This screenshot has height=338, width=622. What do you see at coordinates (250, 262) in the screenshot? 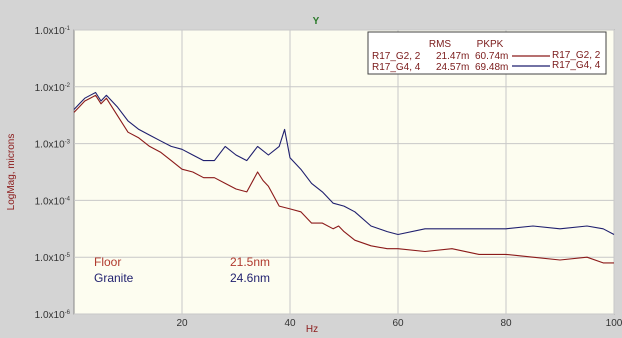
I see `annotation-floor-value: 21.5nm` at bounding box center [250, 262].